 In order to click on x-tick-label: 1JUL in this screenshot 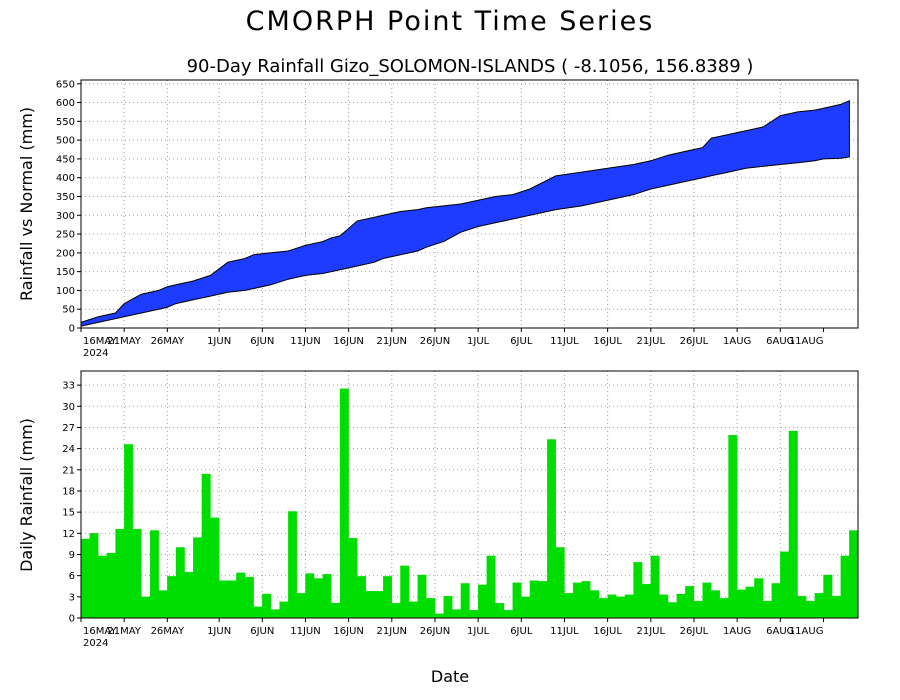, I will do `click(478, 631)`.